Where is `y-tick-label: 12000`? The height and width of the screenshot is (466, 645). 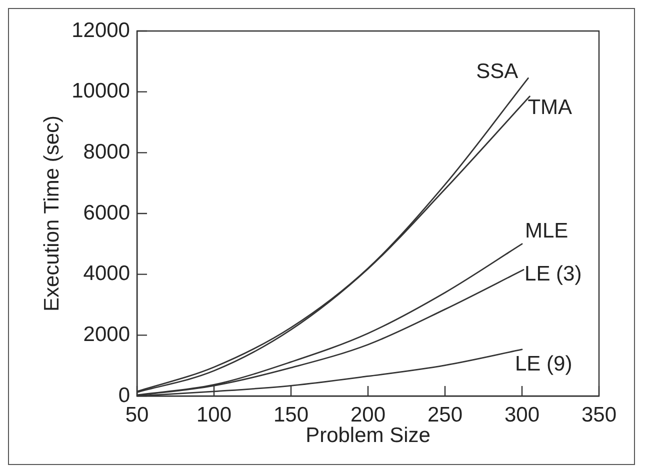 y-tick-label: 12000 is located at coordinates (101, 30).